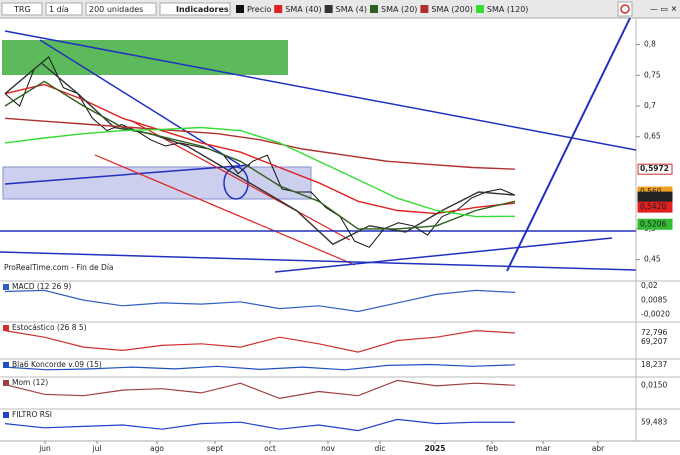  I want to click on axis-label: 59,483, so click(654, 421).